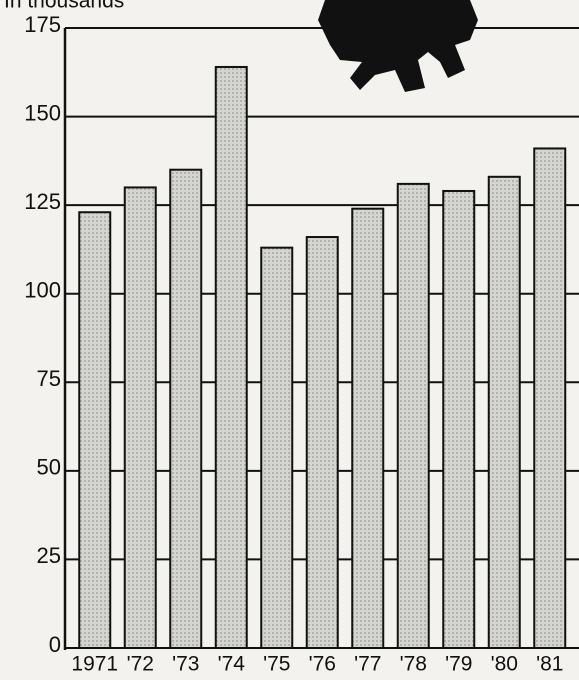 This screenshot has width=579, height=680. Describe the element at coordinates (64, 6) in the screenshot. I see `chart-subtitle: In thousands` at that location.